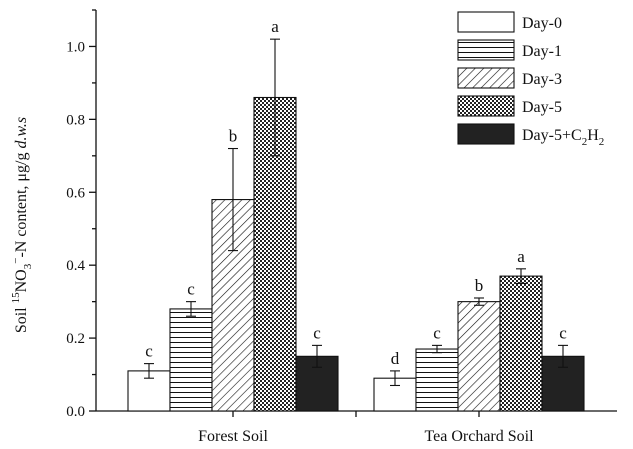  Describe the element at coordinates (542, 23) in the screenshot. I see `legend-entry-label: Day-0` at that location.